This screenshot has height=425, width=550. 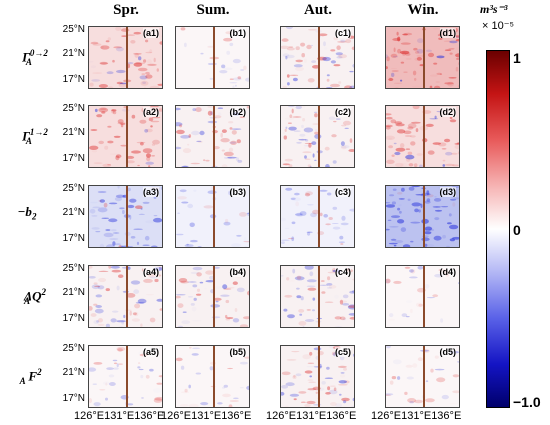 What do you see at coordinates (73, 53) in the screenshot?
I see `latitude-tick: 21°N` at bounding box center [73, 53].